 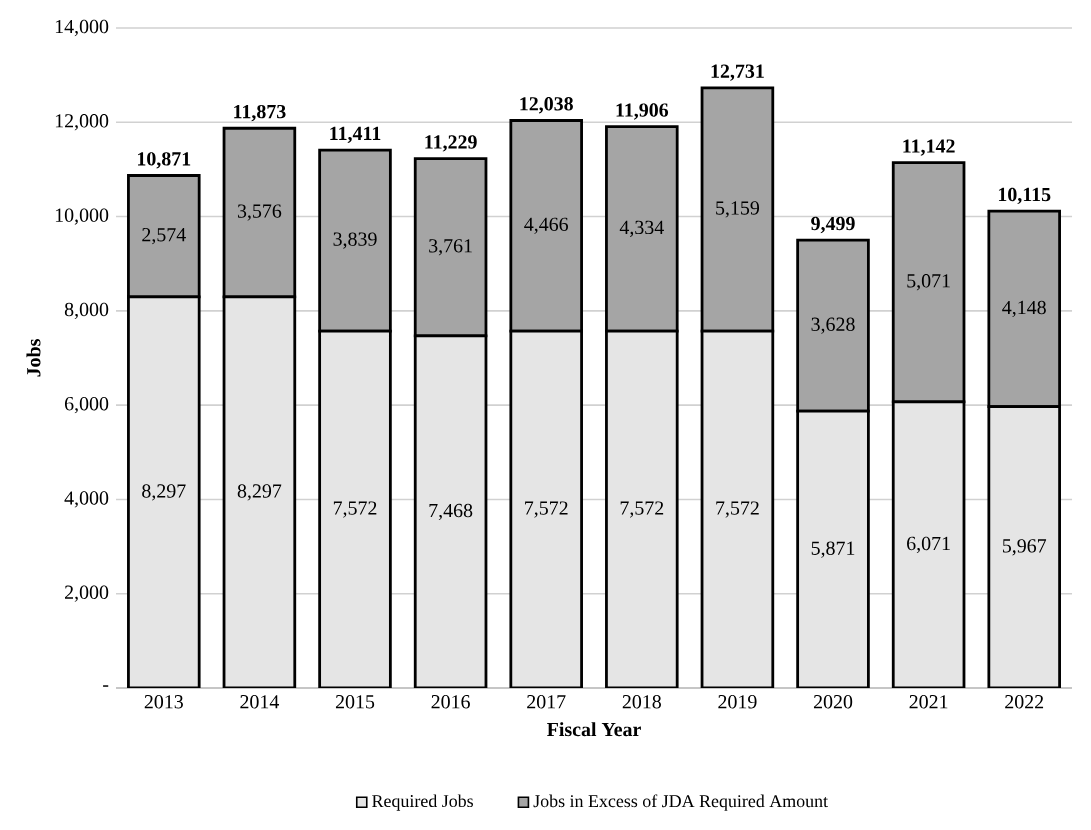 I want to click on x-tick-label: 2015, so click(x=355, y=702).